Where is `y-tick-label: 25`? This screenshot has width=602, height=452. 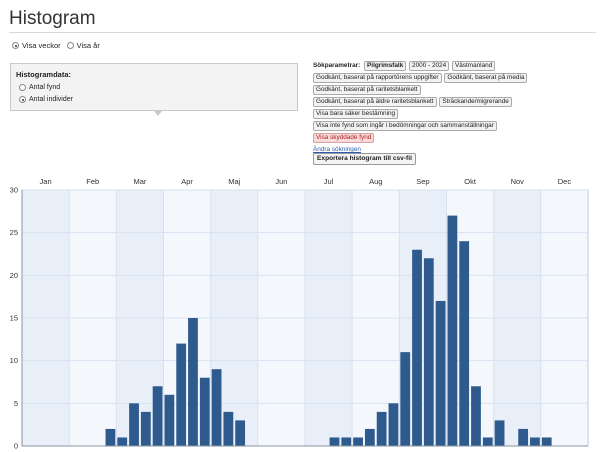
y-tick-label: 25 is located at coordinates (14, 232).